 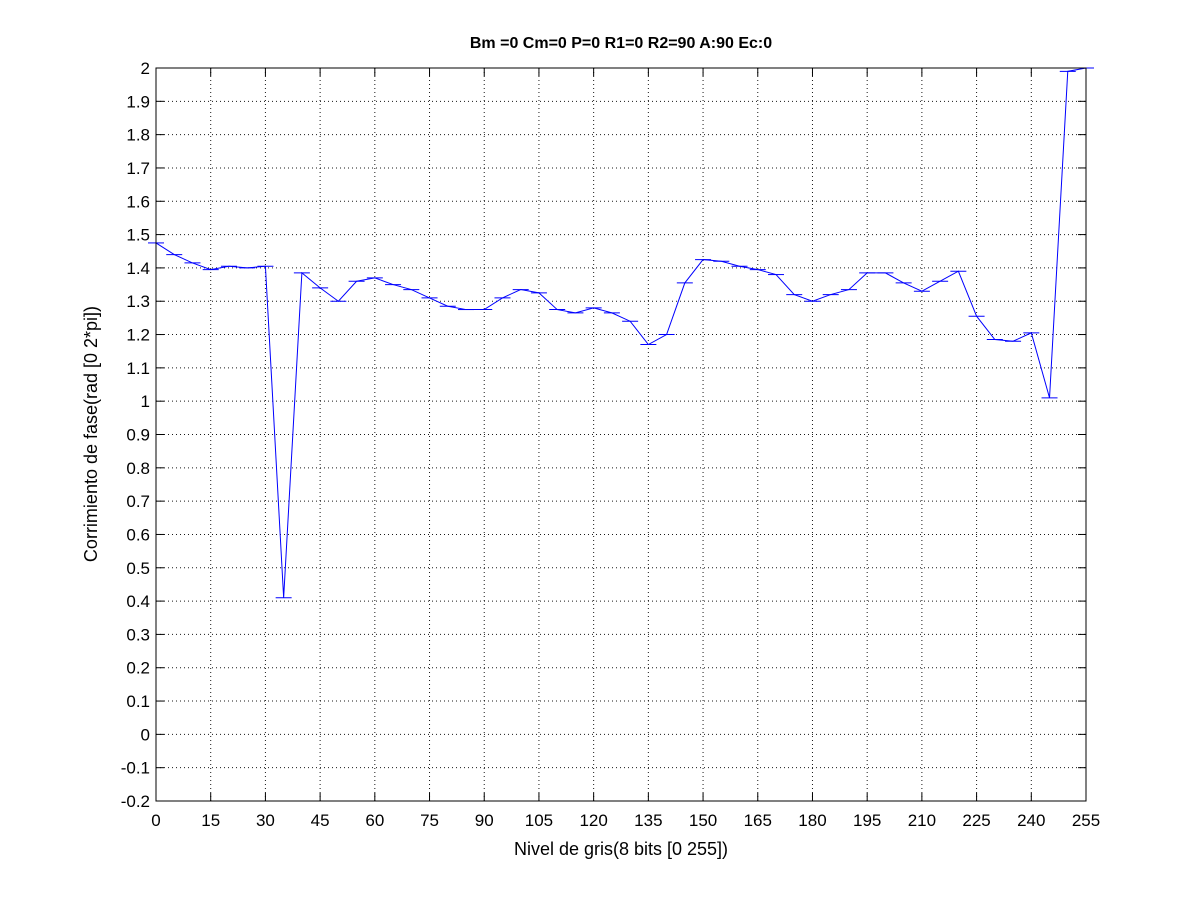 What do you see at coordinates (138, 435) in the screenshot?
I see `y-tick-label: 0.9` at bounding box center [138, 435].